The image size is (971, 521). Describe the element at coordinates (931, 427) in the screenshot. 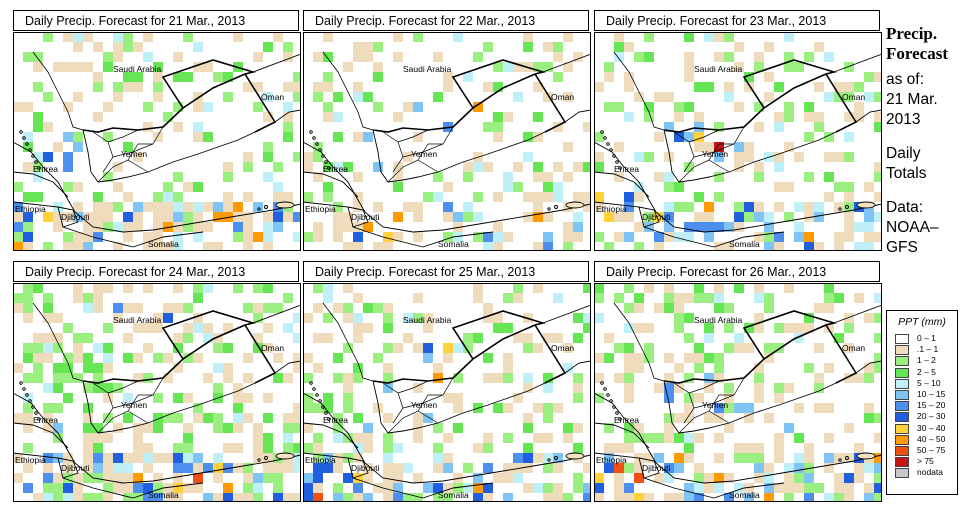

I see `legend-label: 30 – 40` at that location.